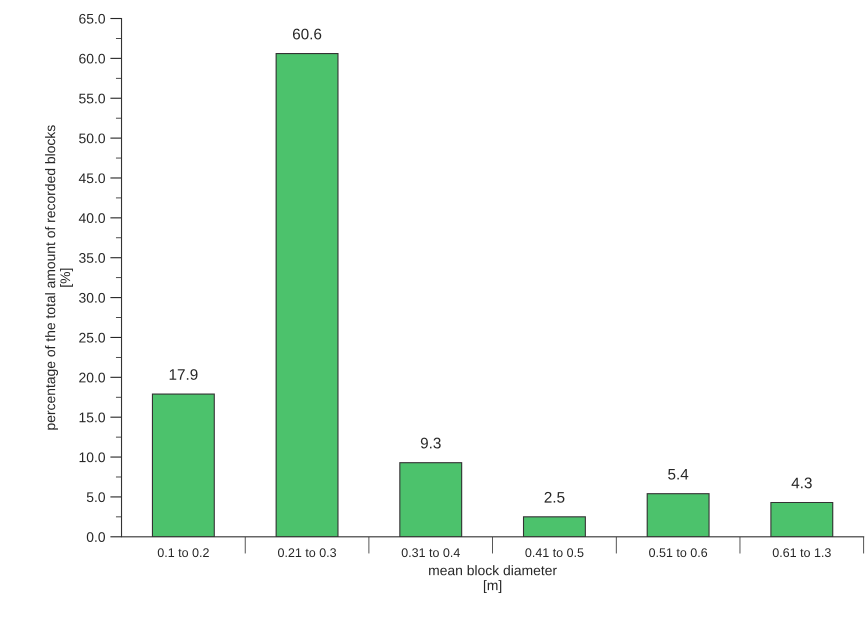 The image size is (868, 617). Describe the element at coordinates (431, 553) in the screenshot. I see `x-tick-label: 0.31 to 0.4` at that location.